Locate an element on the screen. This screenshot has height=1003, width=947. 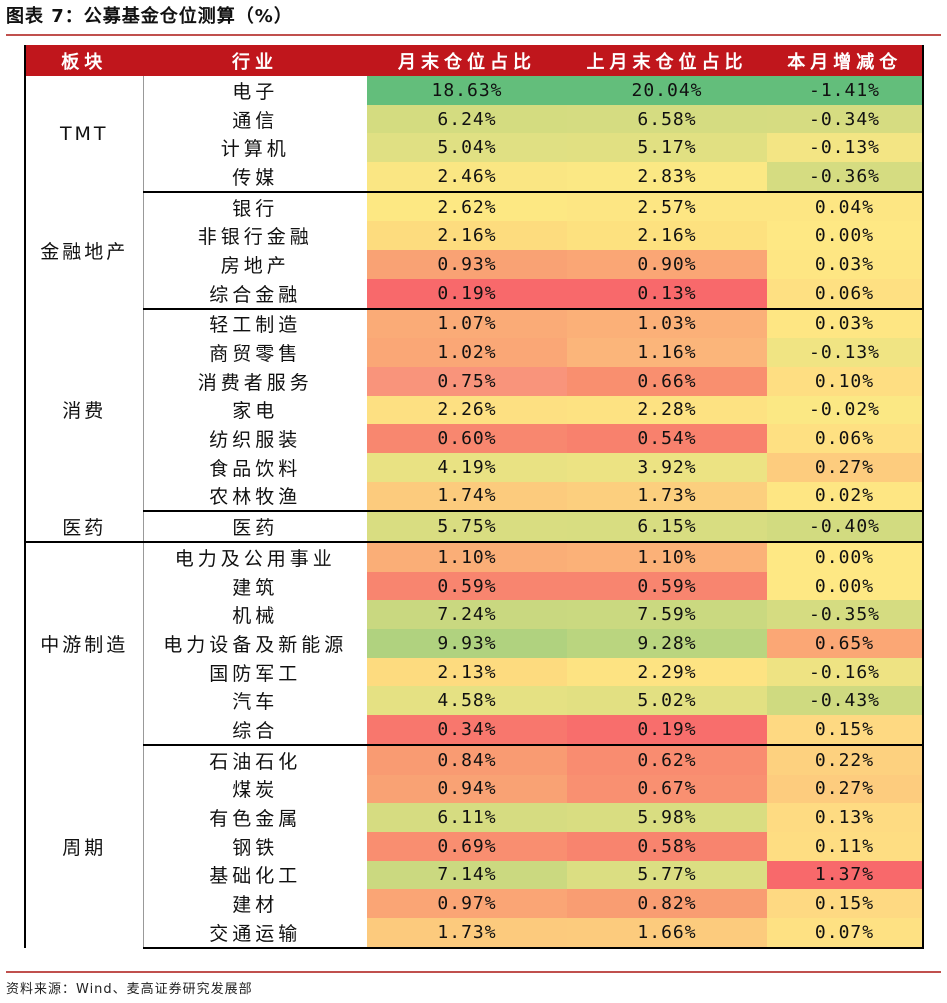
previous-position-cell: 0.59% is located at coordinates (667, 586).